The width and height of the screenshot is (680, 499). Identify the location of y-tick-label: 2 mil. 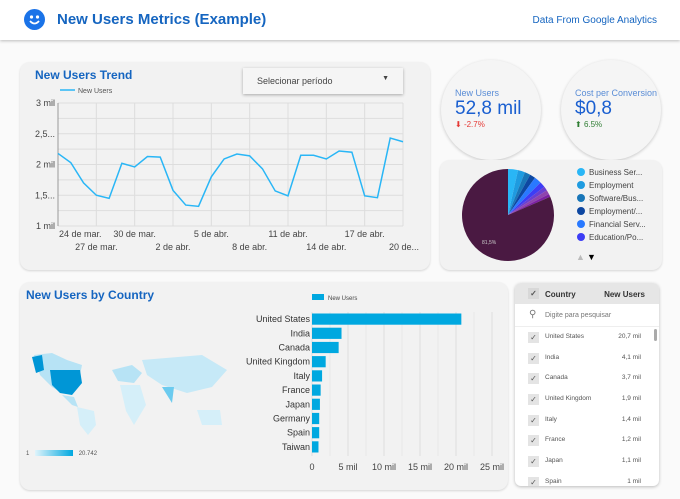
(45, 165).